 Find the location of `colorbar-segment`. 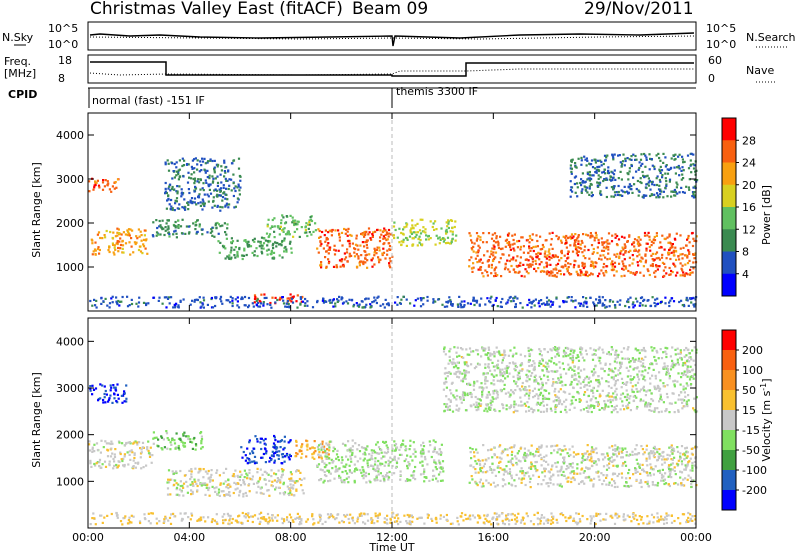

colorbar-segment is located at coordinates (729, 151).